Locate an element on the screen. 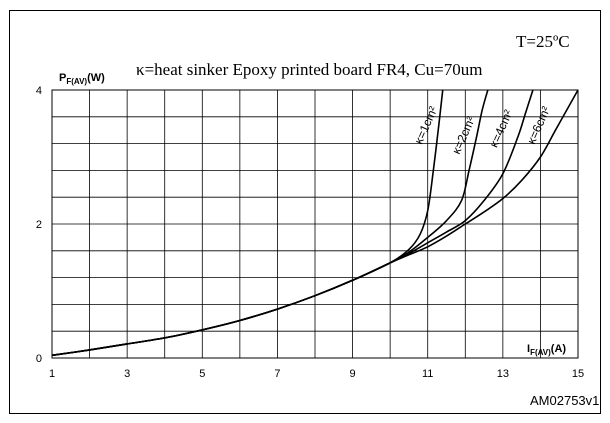 The height and width of the screenshot is (423, 610). x-axis-label: IF(AV)(A) is located at coordinates (546, 350).